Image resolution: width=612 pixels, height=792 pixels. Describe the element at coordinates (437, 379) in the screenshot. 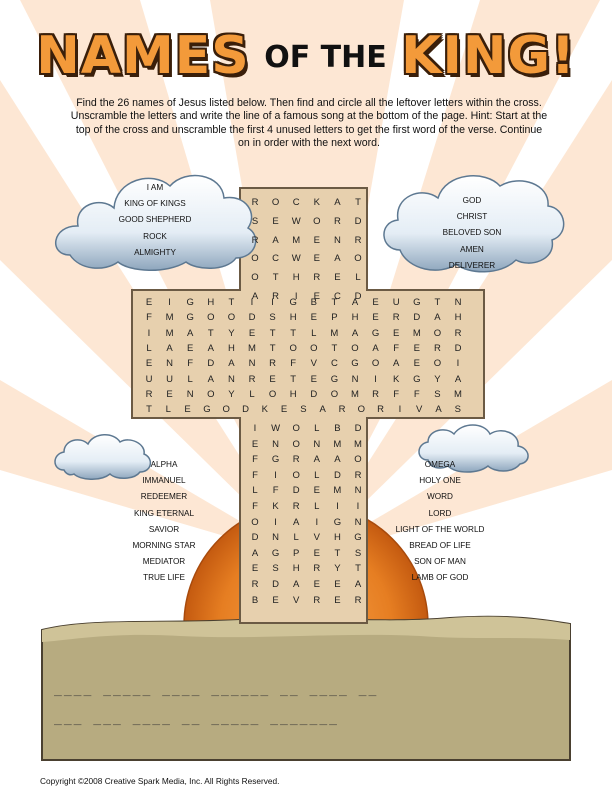

I see `grid-letter: Y` at that location.